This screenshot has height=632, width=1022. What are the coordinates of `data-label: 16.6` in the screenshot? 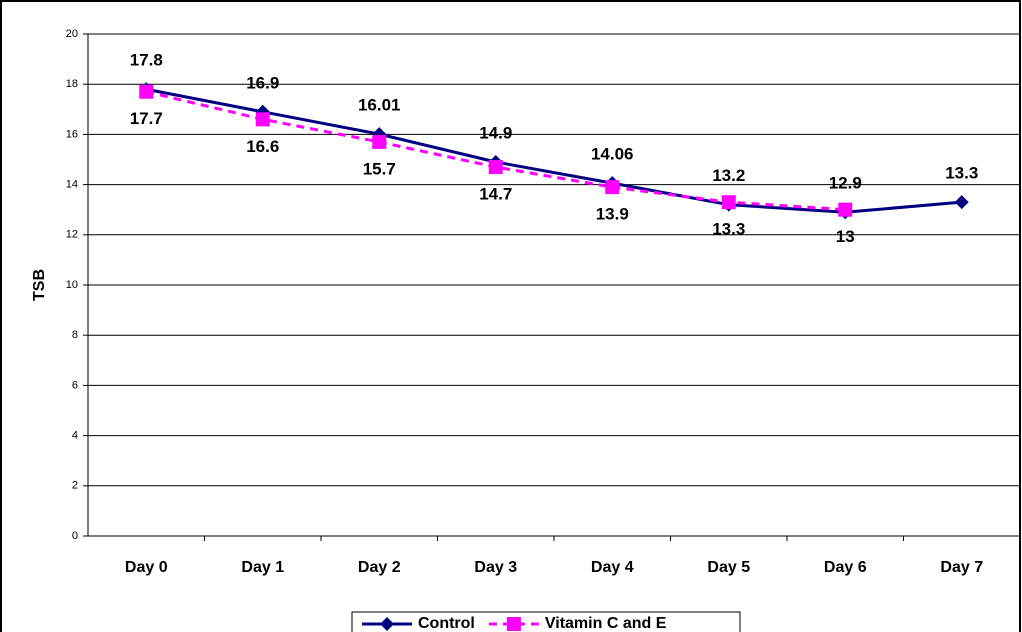 It's located at (262, 146).